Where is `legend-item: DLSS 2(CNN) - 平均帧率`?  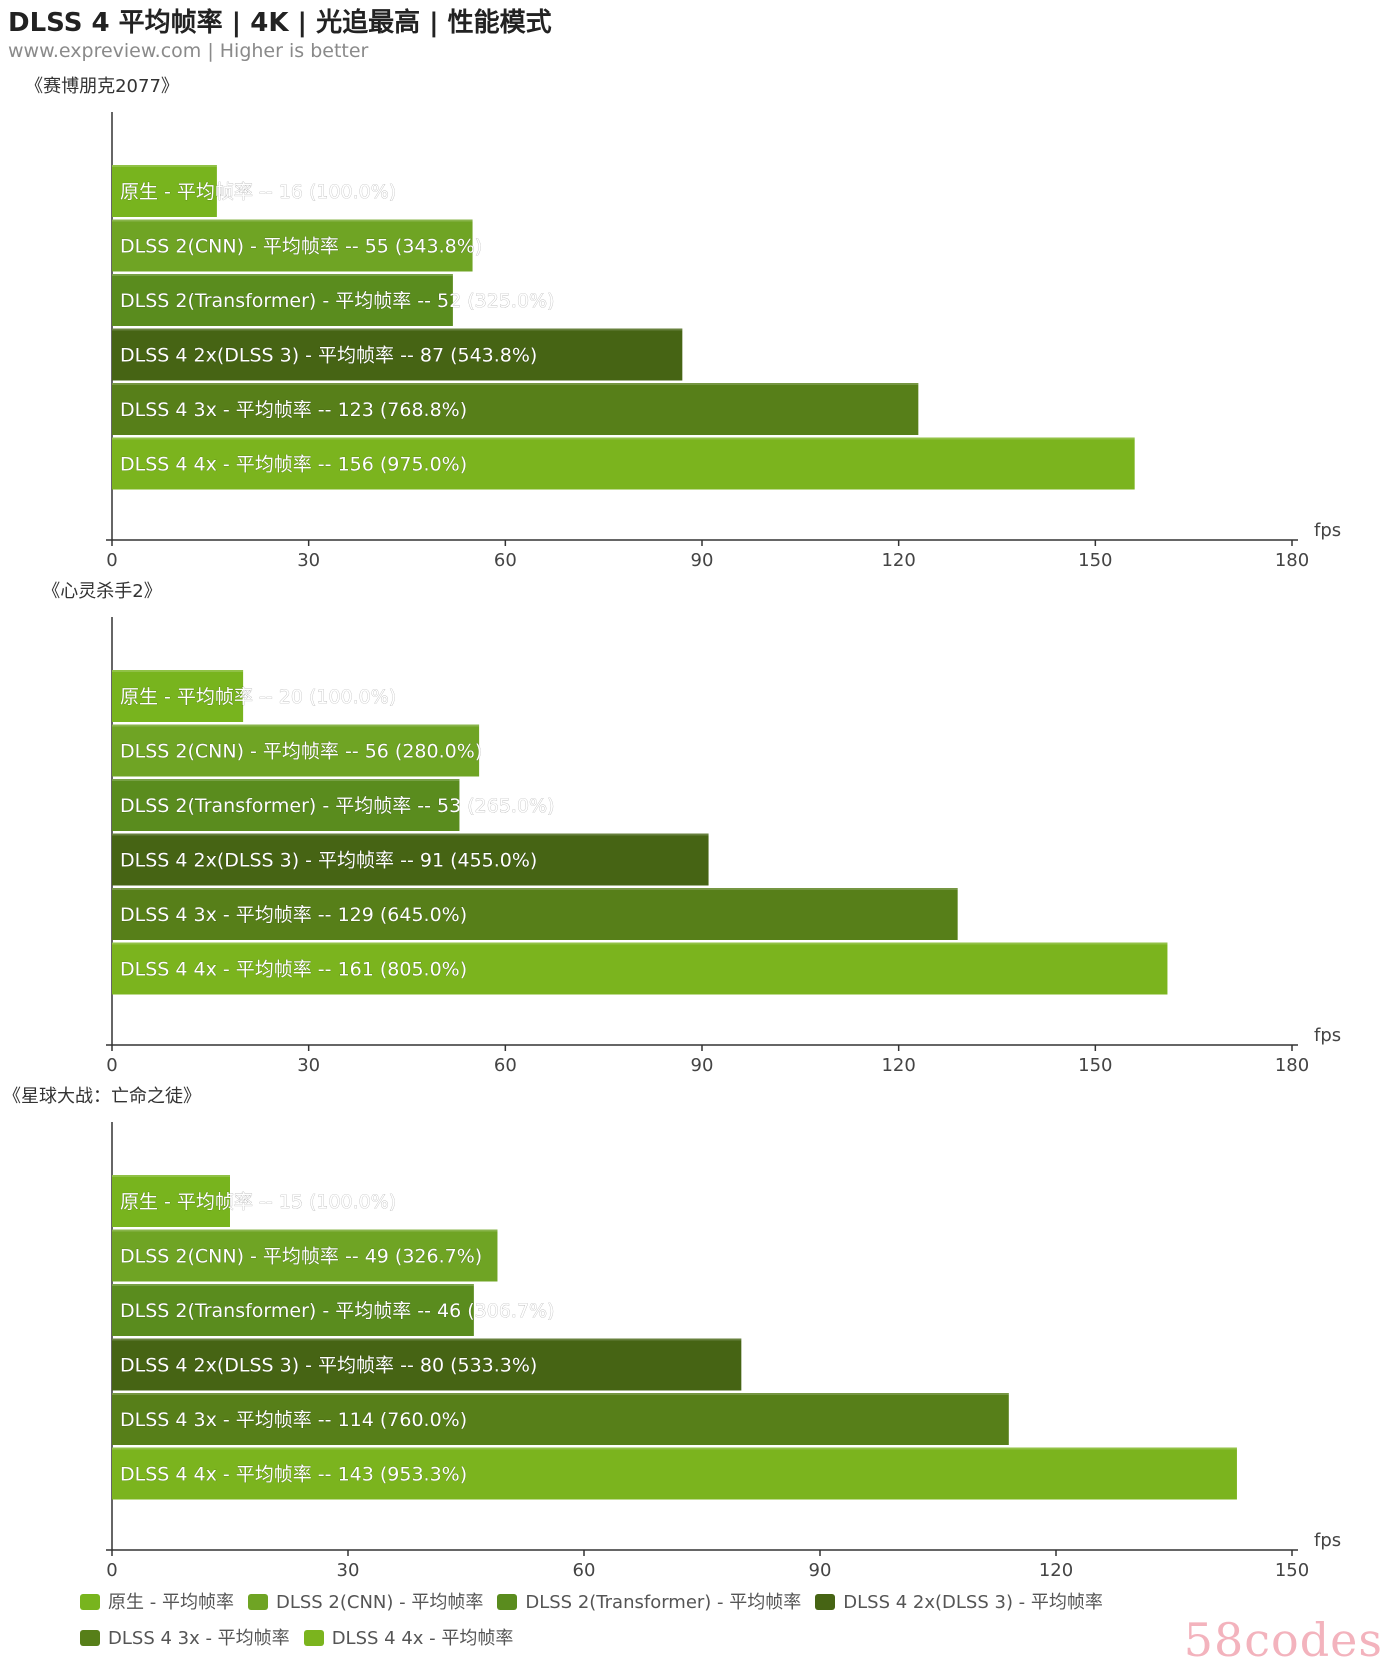
legend-item: DLSS 2(CNN) - 平均帧率 is located at coordinates (365, 1601).